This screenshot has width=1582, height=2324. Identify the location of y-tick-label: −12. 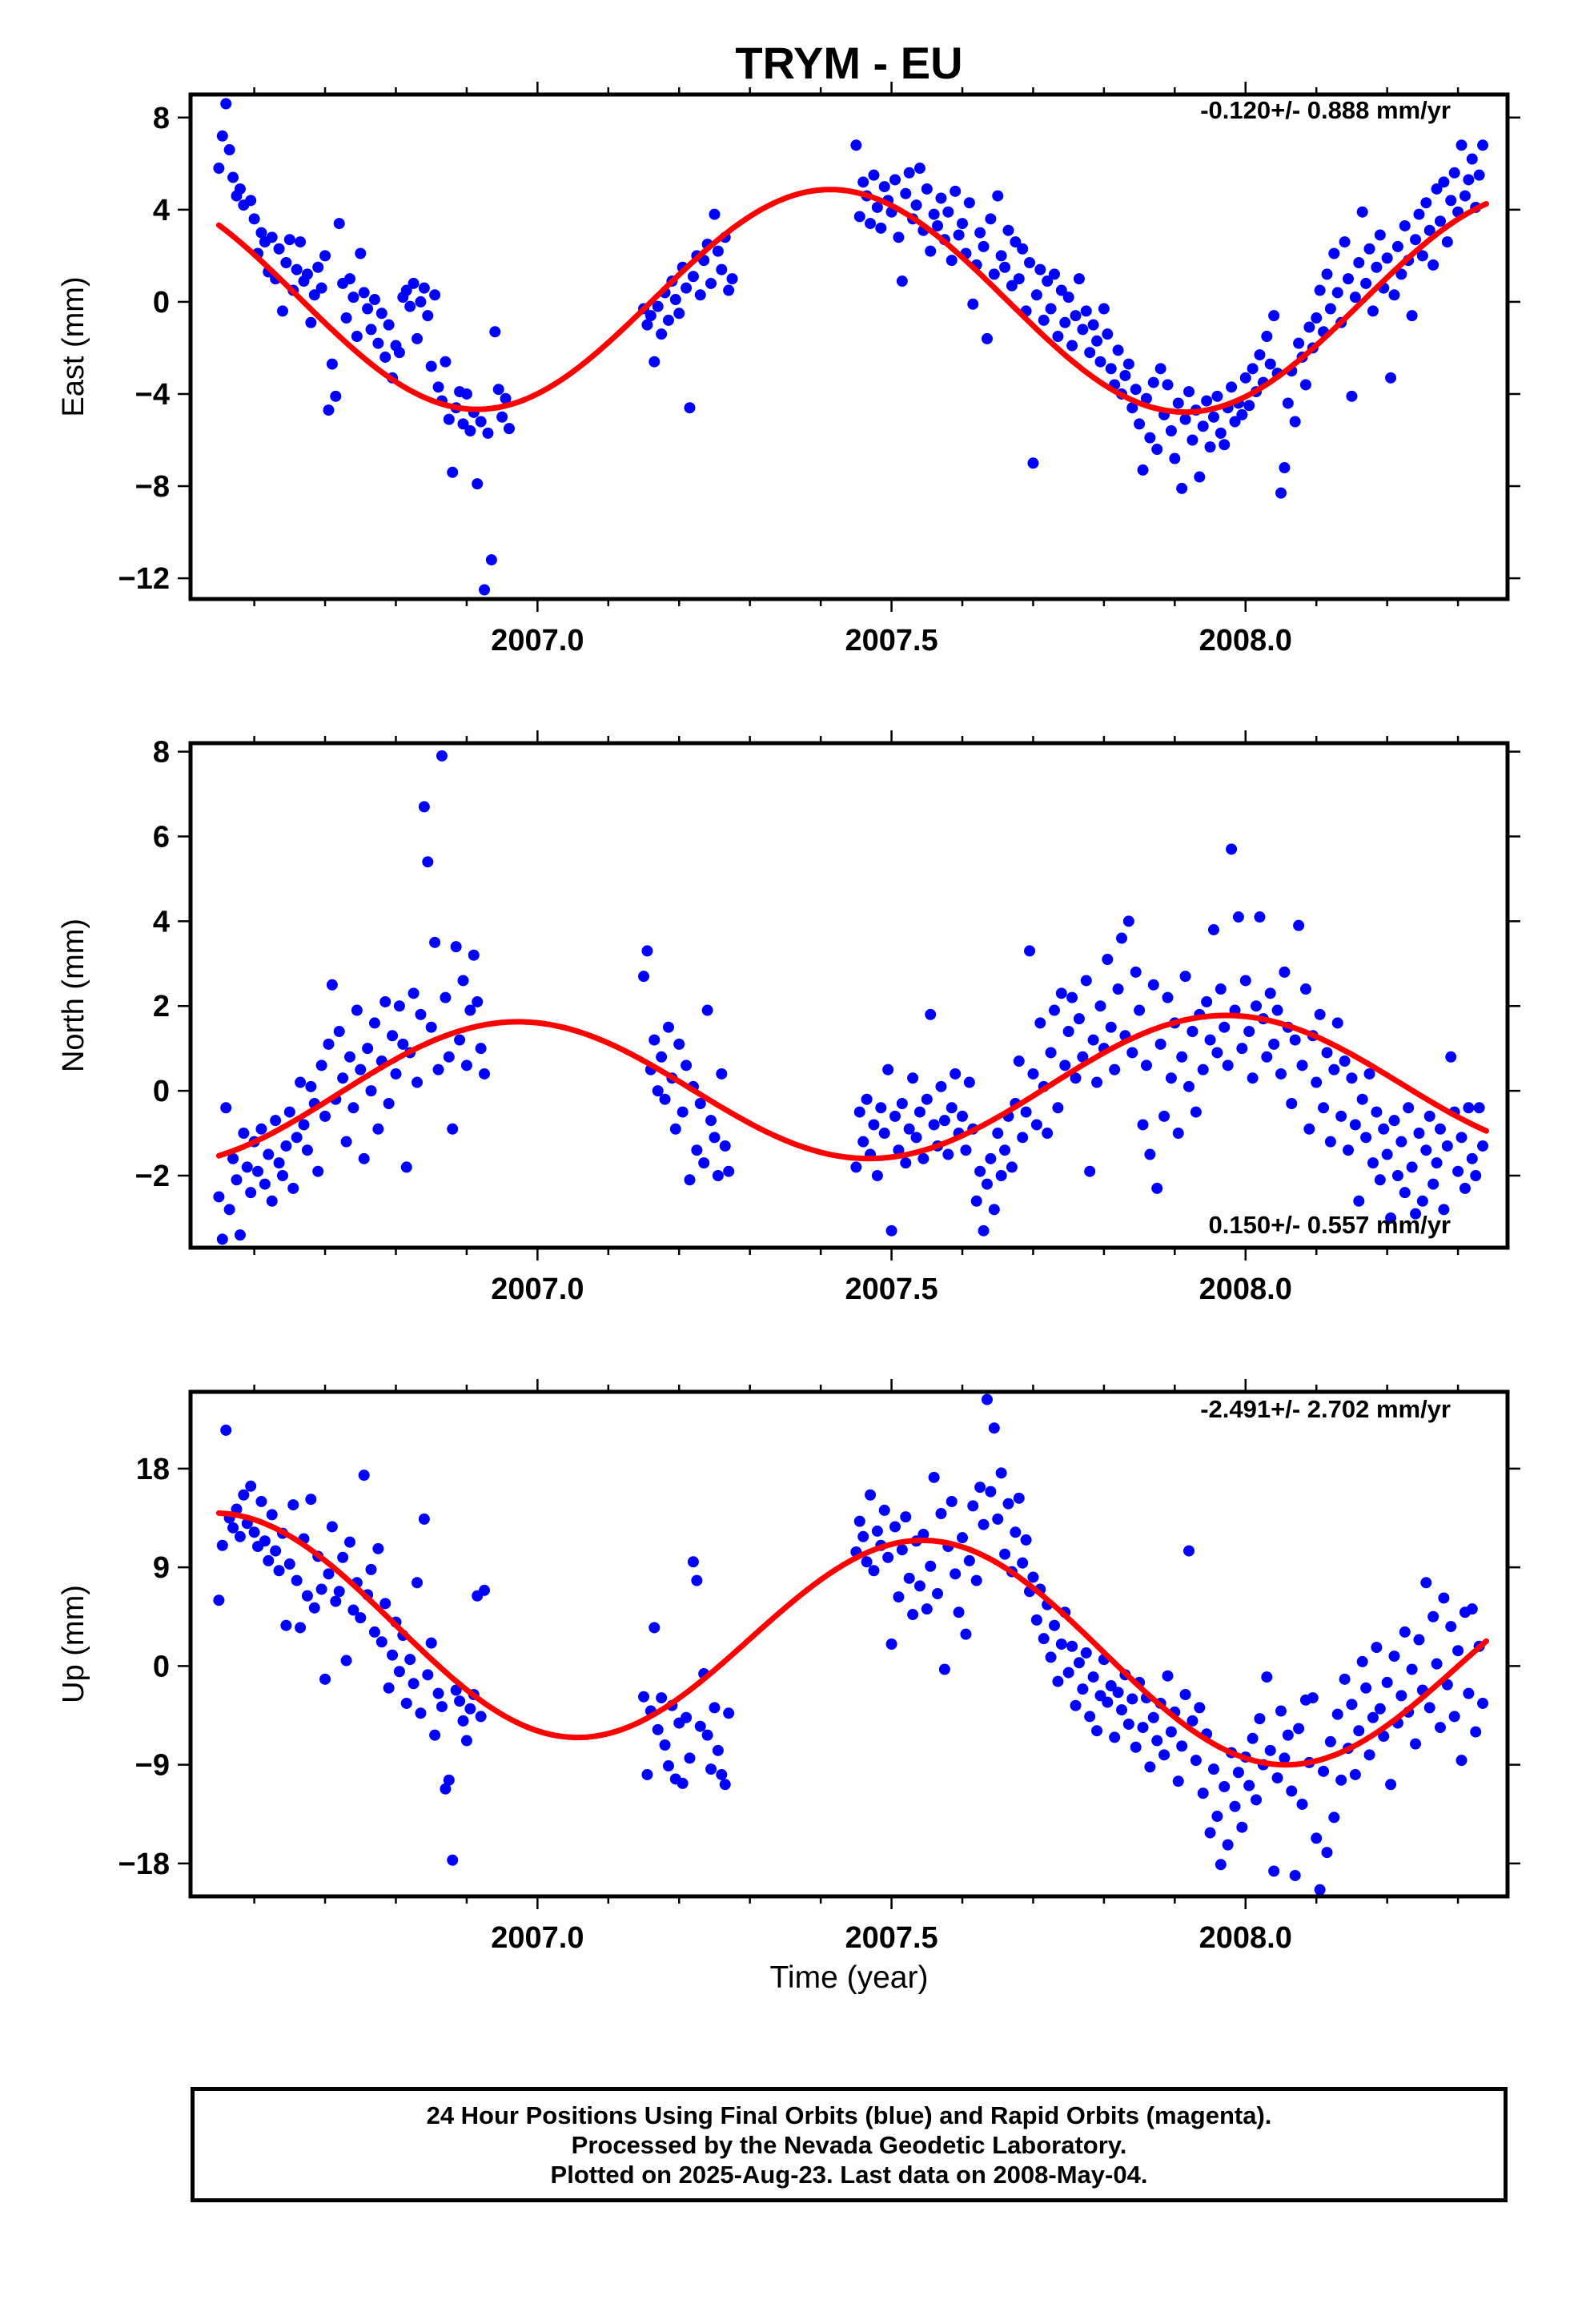
(144, 579).